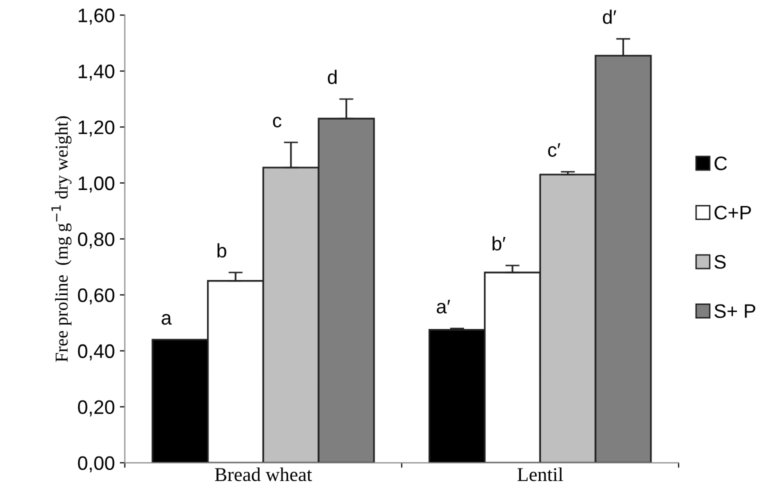  Describe the element at coordinates (720, 261) in the screenshot. I see `legend-label: S` at that location.